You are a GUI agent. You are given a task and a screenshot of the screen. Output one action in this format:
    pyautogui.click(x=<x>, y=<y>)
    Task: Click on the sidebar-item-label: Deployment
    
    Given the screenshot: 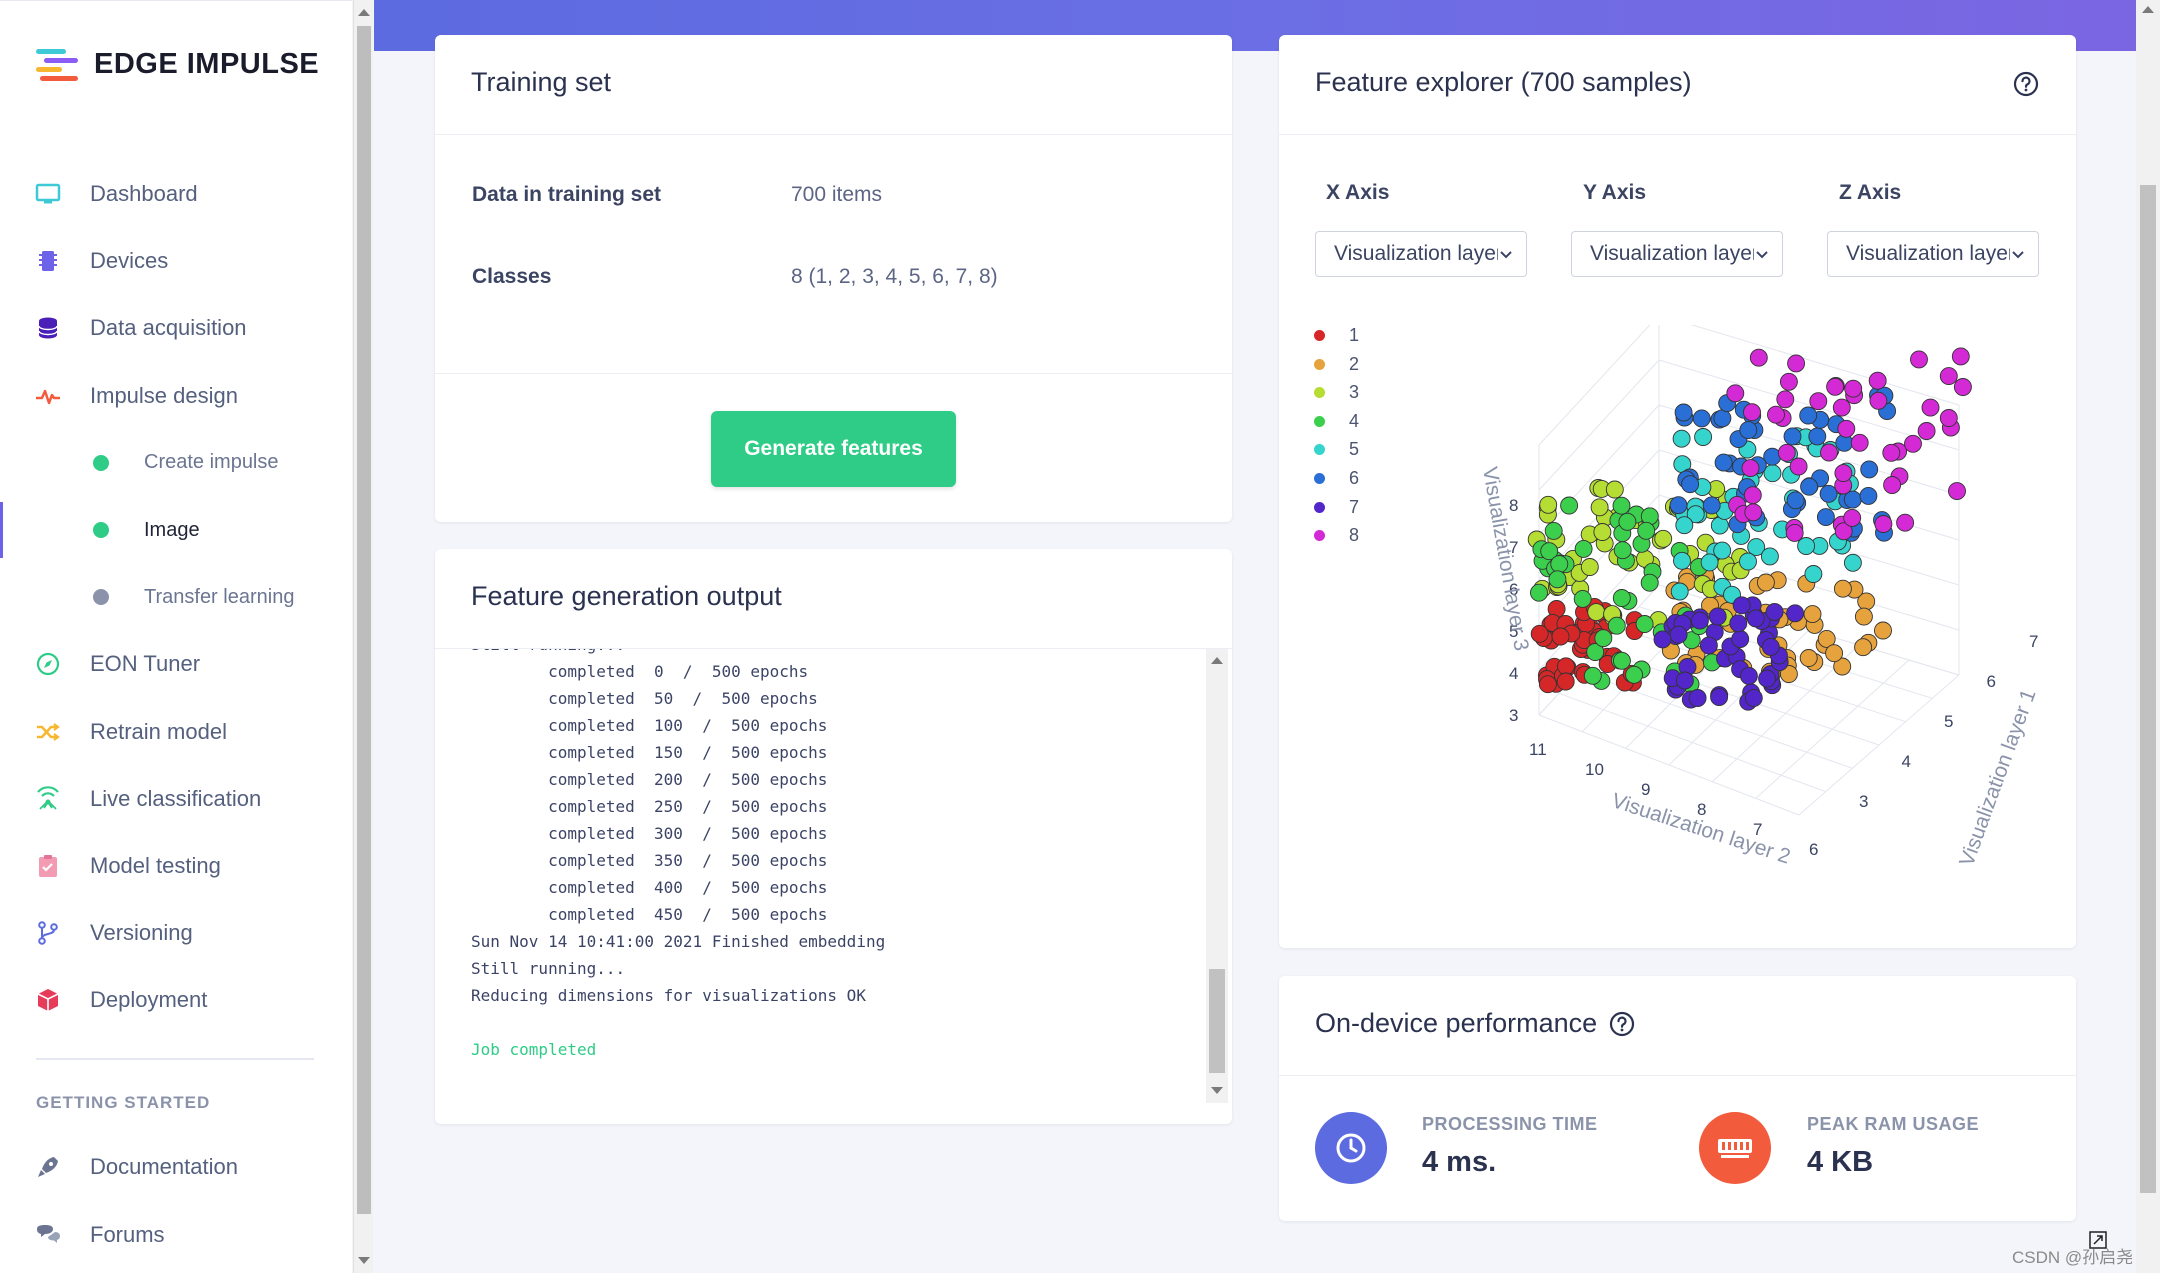 What is the action you would take?
    pyautogui.click(x=149, y=1000)
    